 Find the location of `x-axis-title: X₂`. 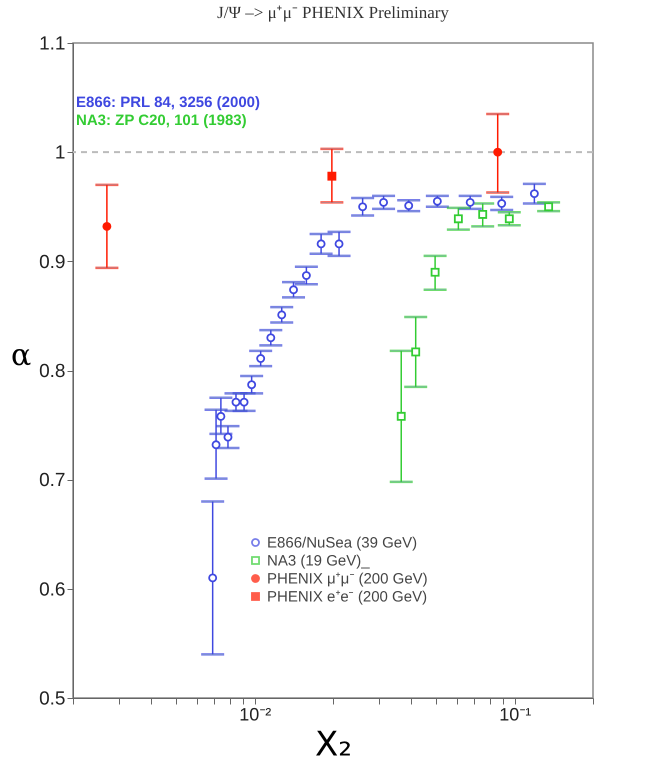

x-axis-title: X₂ is located at coordinates (333, 744).